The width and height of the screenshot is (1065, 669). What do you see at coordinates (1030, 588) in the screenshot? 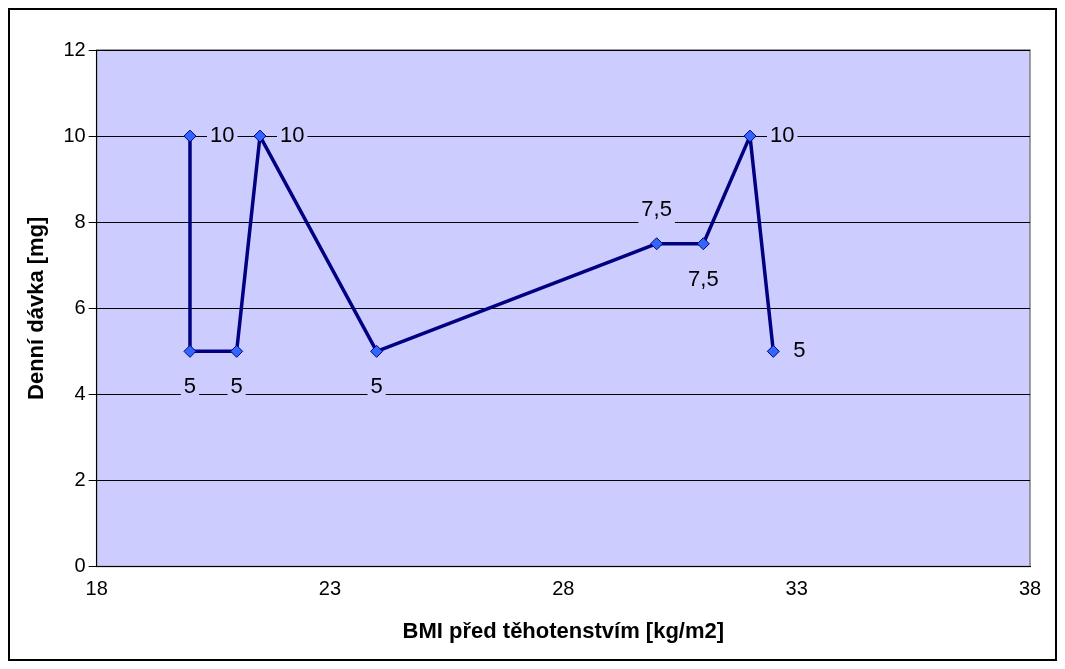
I see `x-tick-label: 38` at bounding box center [1030, 588].